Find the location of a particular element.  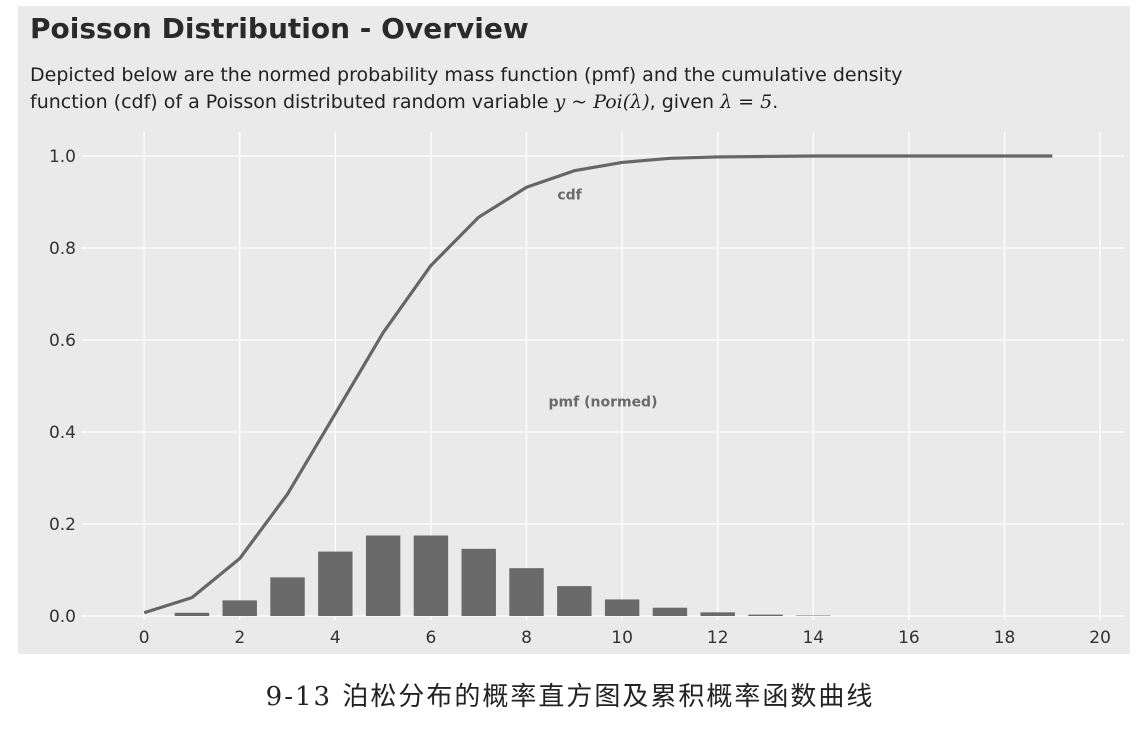

x-tick-label: 8 is located at coordinates (526, 638).